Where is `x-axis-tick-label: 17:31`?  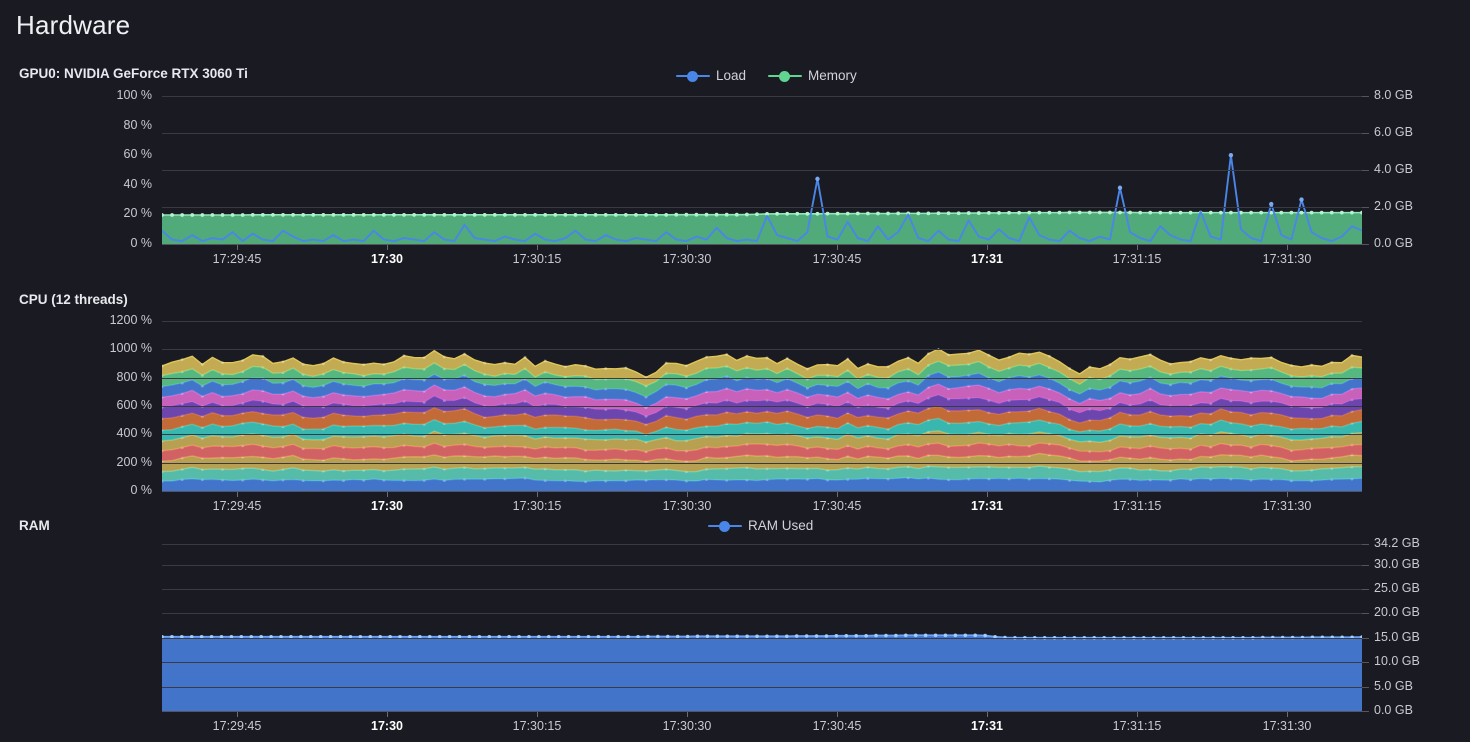
x-axis-tick-label: 17:31 is located at coordinates (987, 506).